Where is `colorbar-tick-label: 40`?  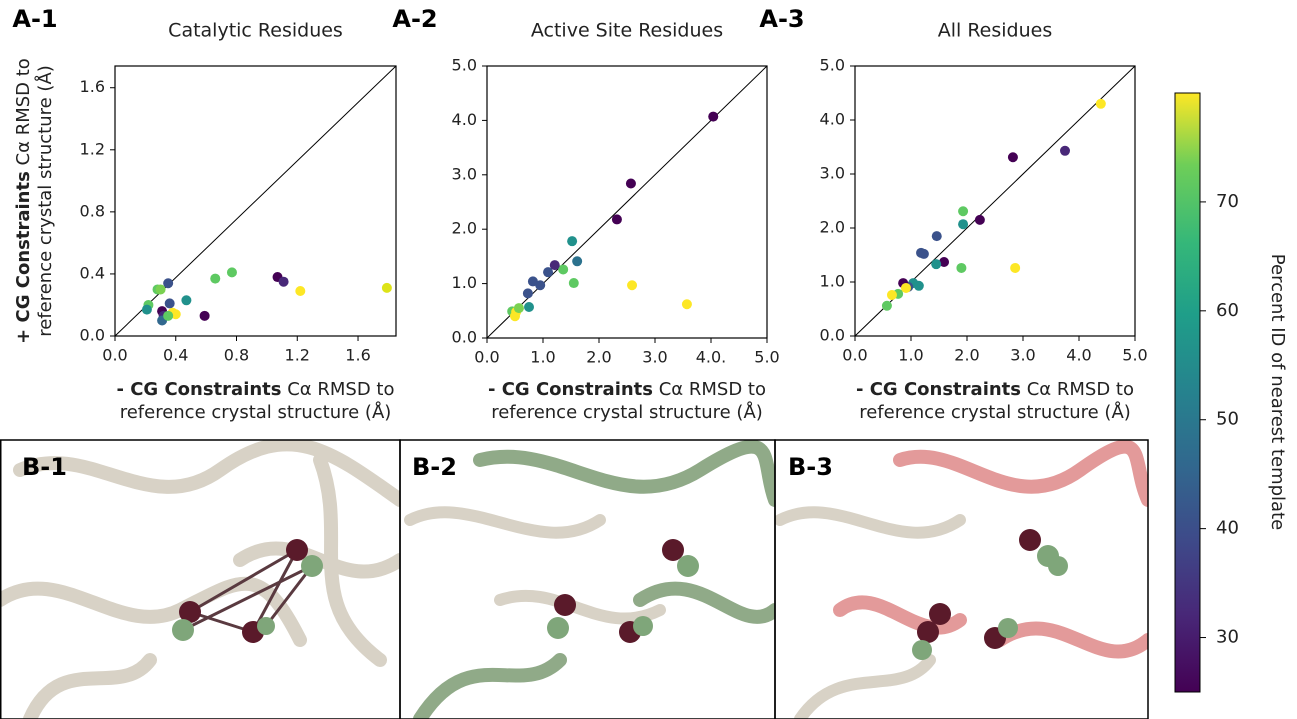
colorbar-tick-label: 40 is located at coordinates (1227, 528).